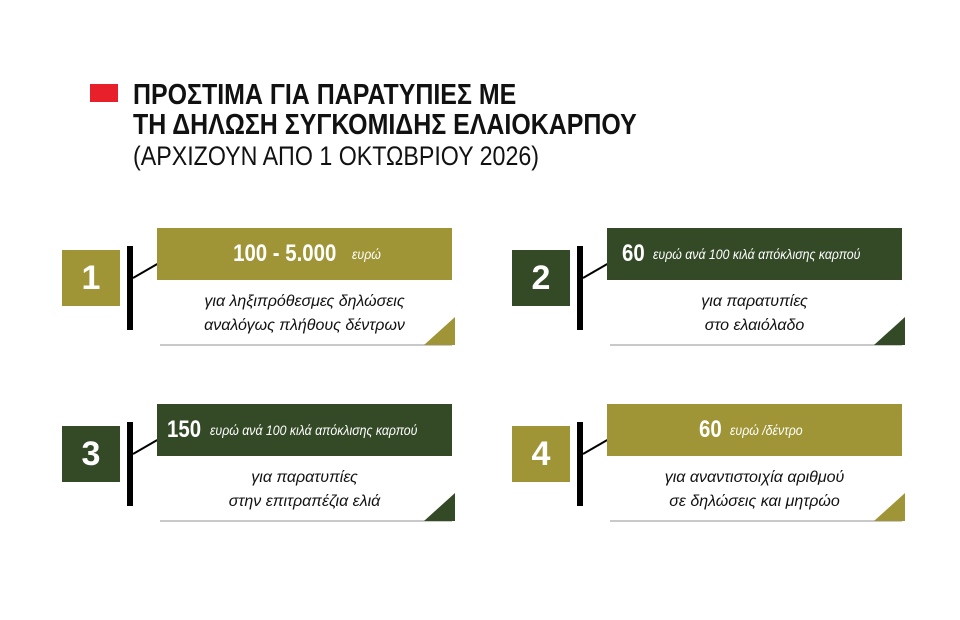 The height and width of the screenshot is (620, 960). What do you see at coordinates (336, 156) in the screenshot?
I see `subtitle: (ΑΡΧΙΖΟΥΝ ΑΠΟ 1 ΟΚΤΩΒΡΙΟΥ 2026)` at bounding box center [336, 156].